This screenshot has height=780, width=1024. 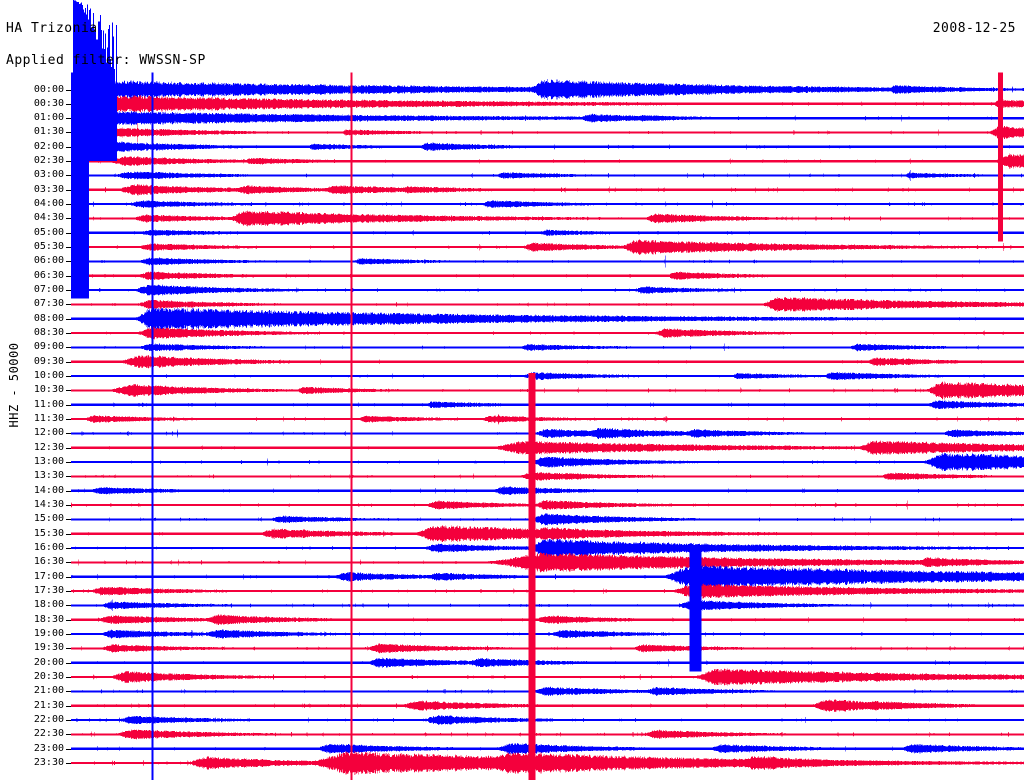 What do you see at coordinates (48, 161) in the screenshot?
I see `time-axis-label: 02:30` at bounding box center [48, 161].